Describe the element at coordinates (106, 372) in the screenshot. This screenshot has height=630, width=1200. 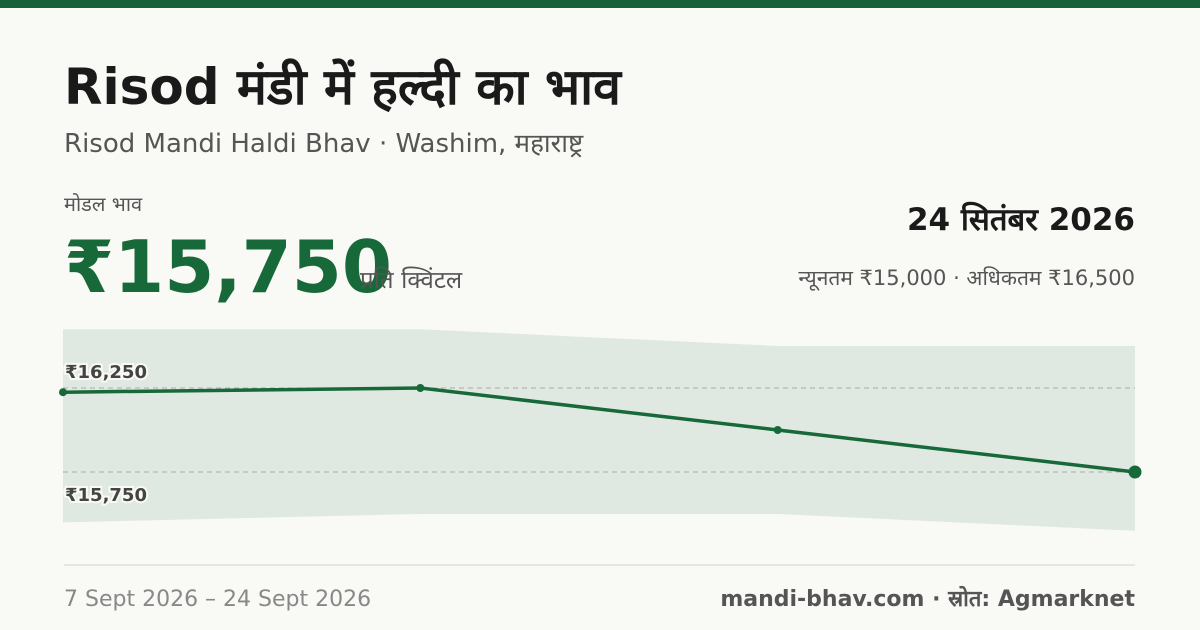
I see `y-tick-label: ₹16,250` at that location.